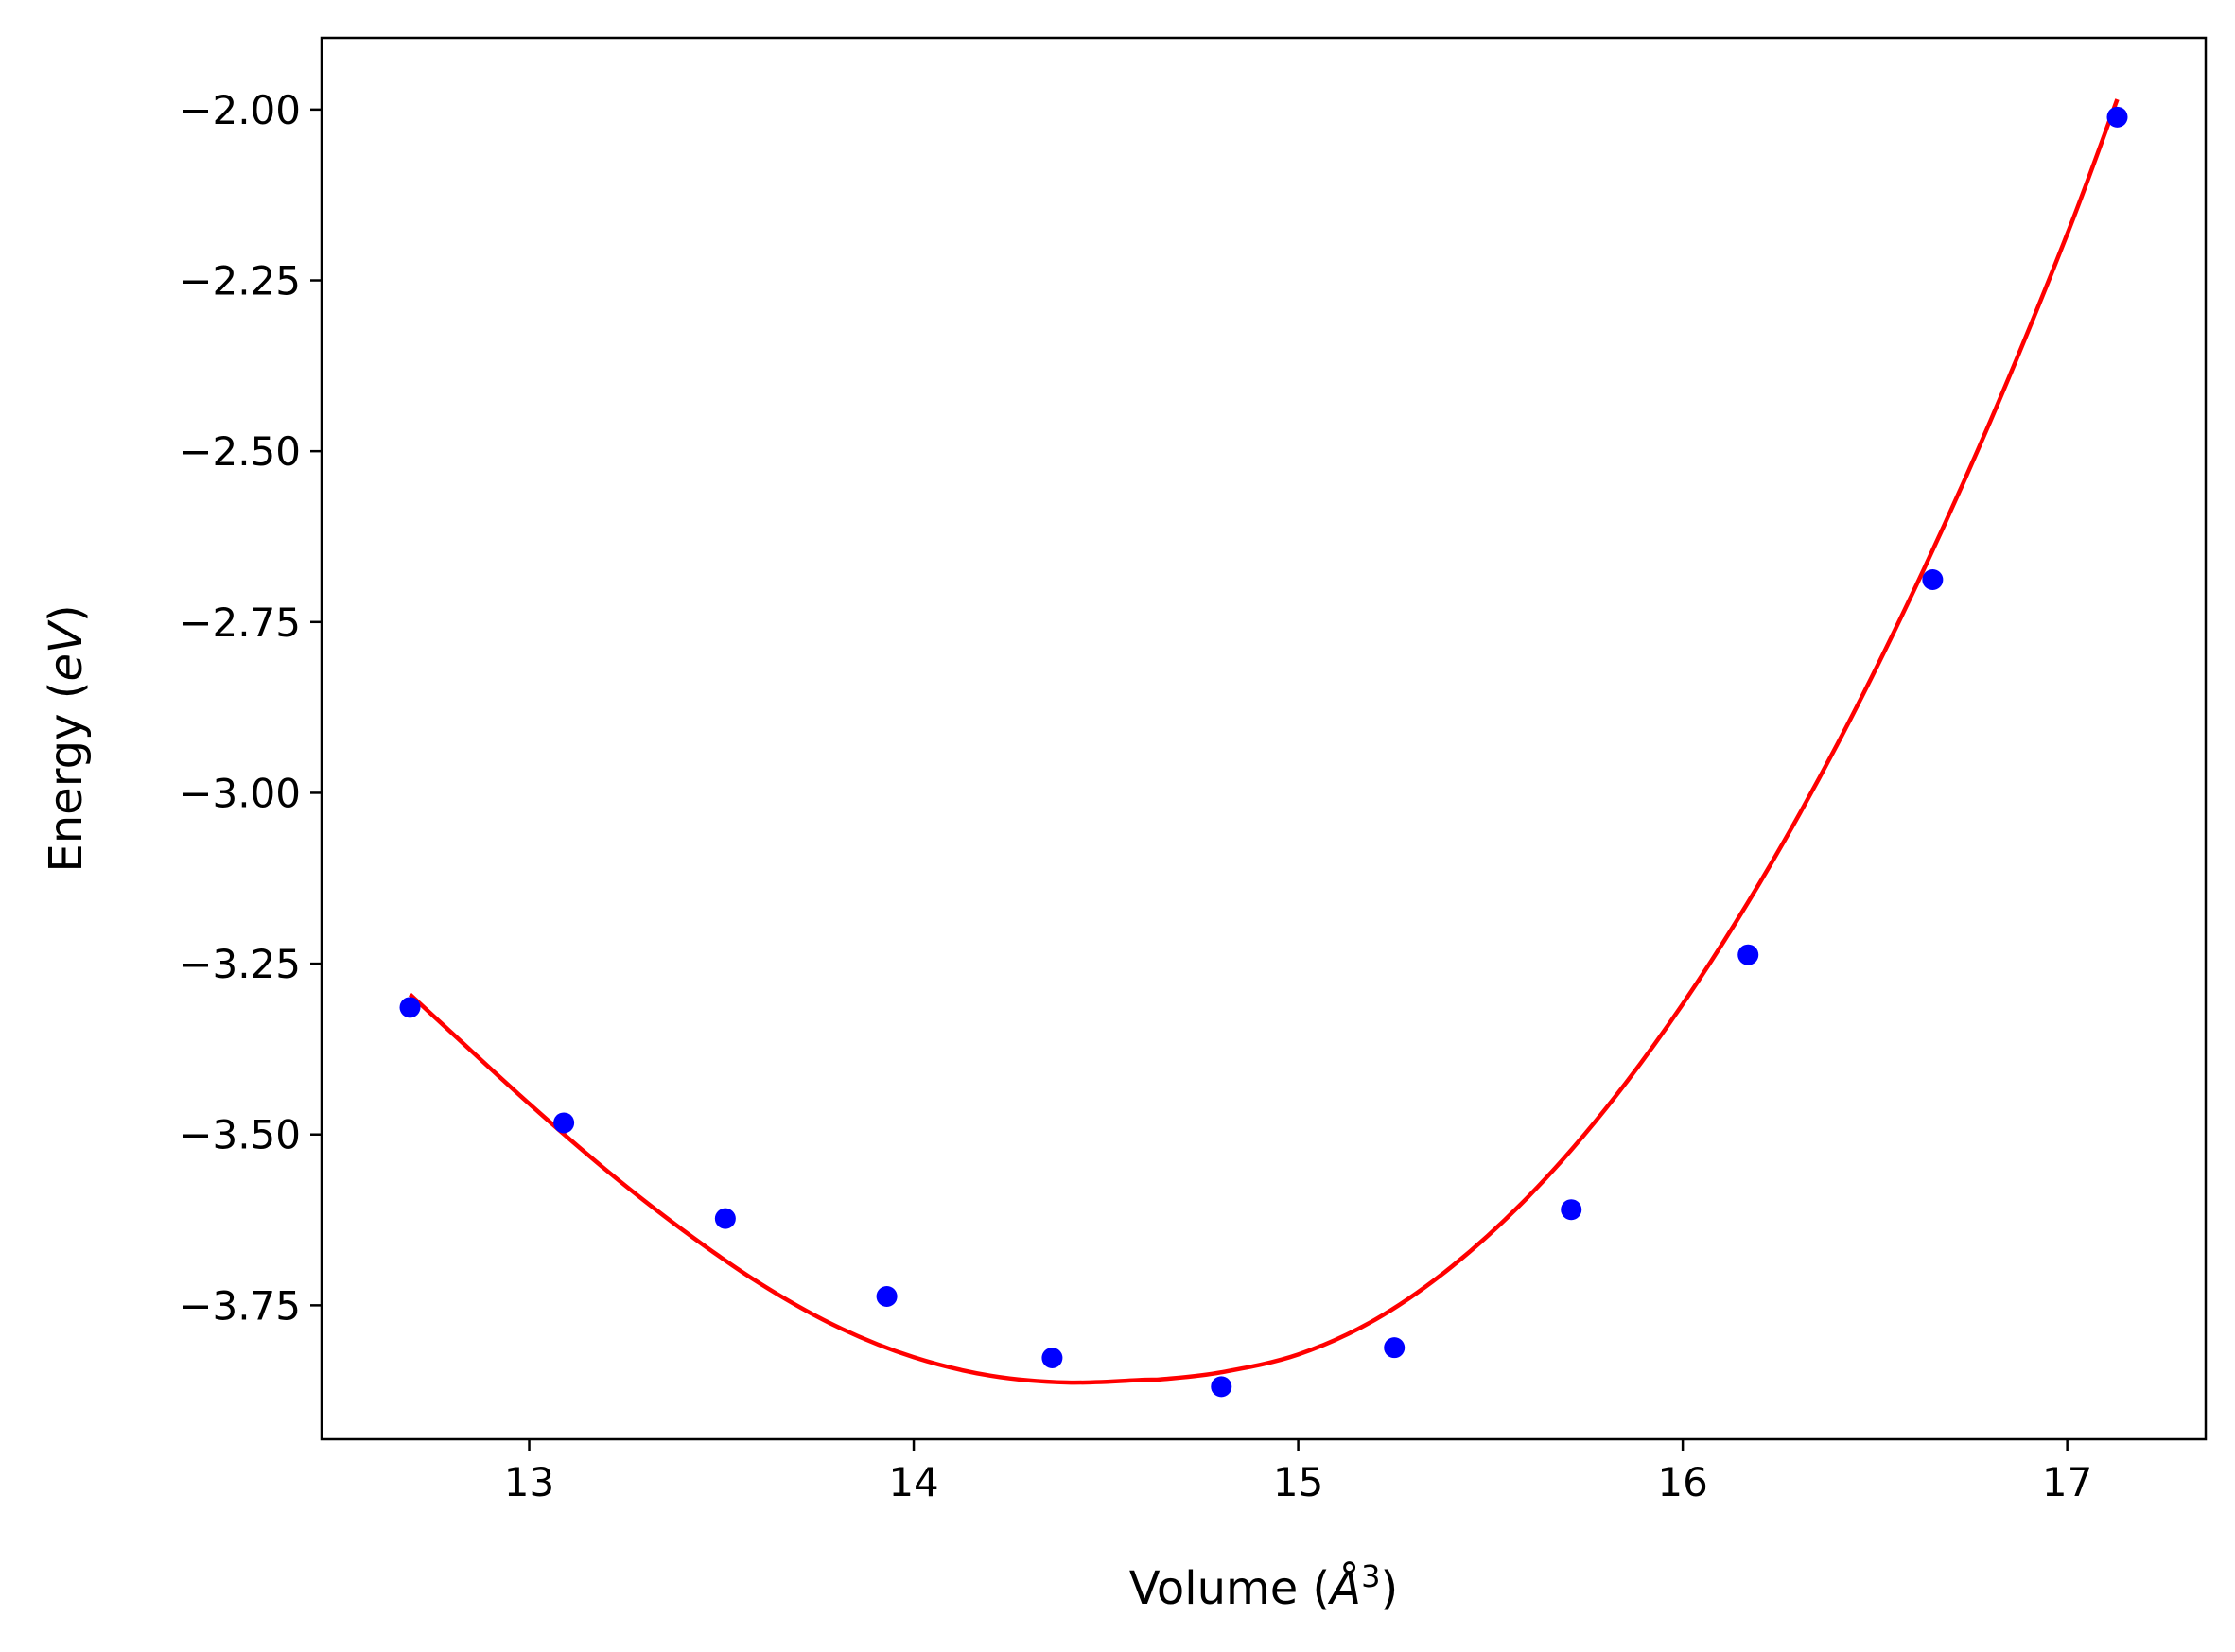 The height and width of the screenshot is (1652, 2235). Describe the element at coordinates (2067, 1482) in the screenshot. I see `x-tick-label: 17` at that location.